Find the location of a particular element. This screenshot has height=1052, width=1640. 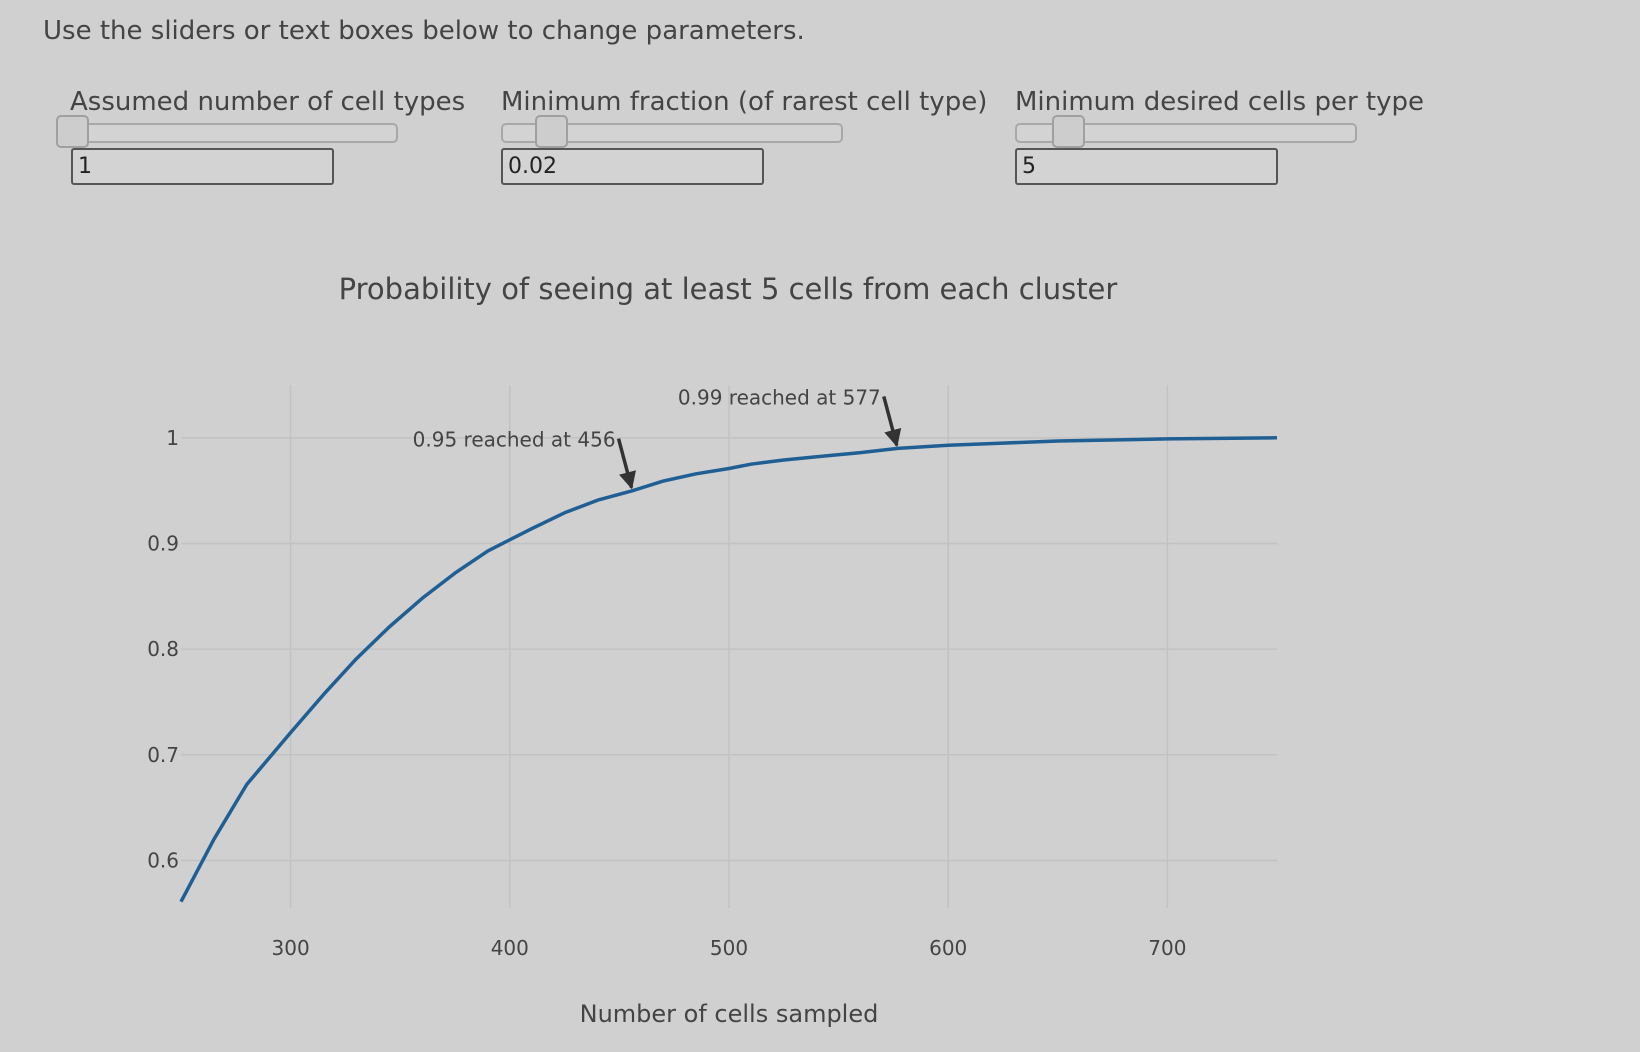

min-cells-input is located at coordinates (1146, 166).